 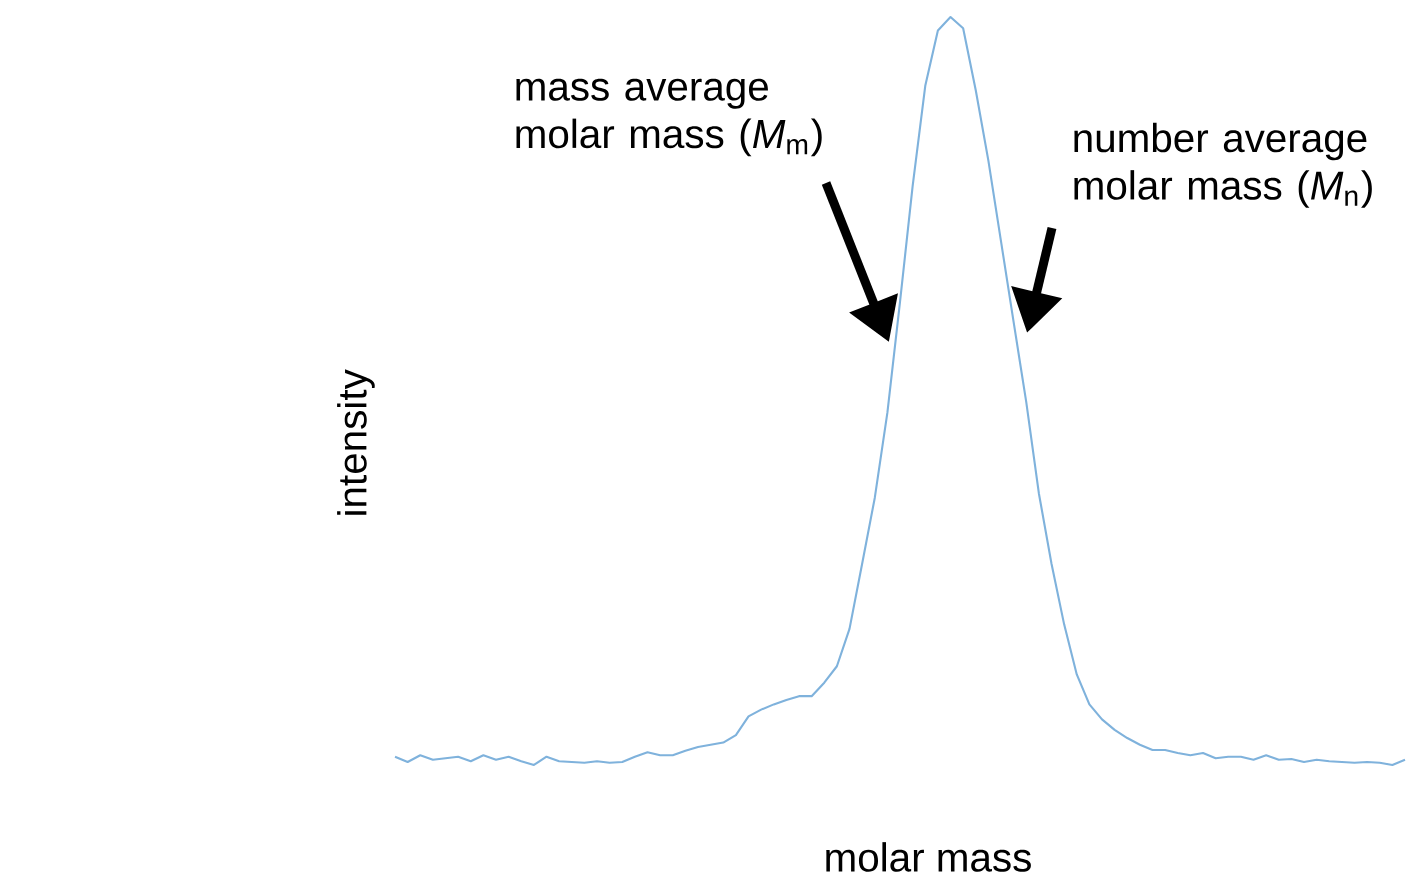 I want to click on y-axis-title: intensity, so click(x=356, y=442).